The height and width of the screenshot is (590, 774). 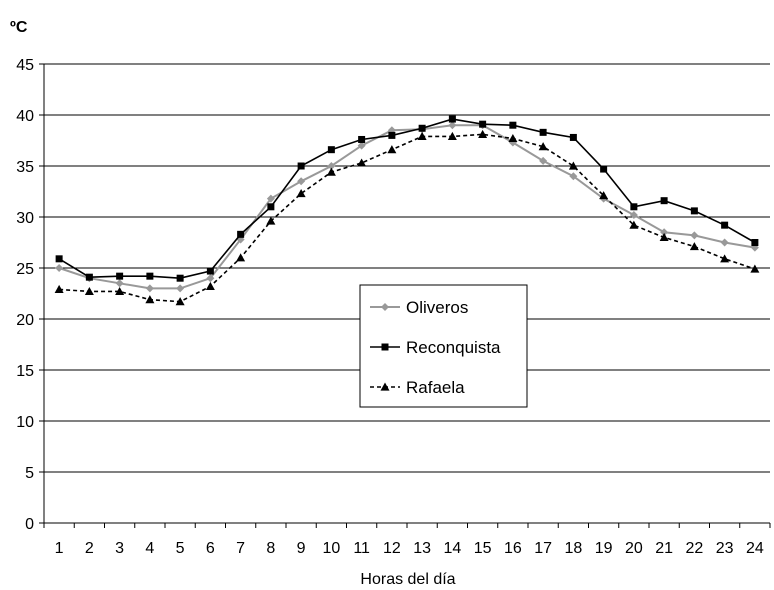 What do you see at coordinates (483, 548) in the screenshot?
I see `x-tick-label-15: 15` at bounding box center [483, 548].